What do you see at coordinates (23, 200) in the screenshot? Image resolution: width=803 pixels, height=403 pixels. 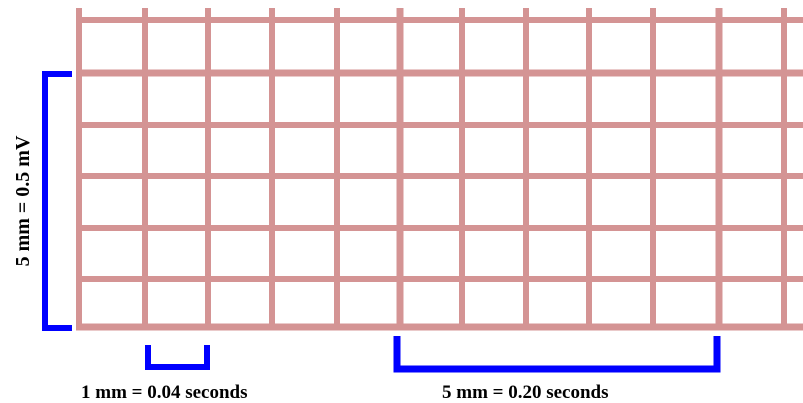 I see `voltage-label: 5 mm = 0.5 mV` at bounding box center [23, 200].